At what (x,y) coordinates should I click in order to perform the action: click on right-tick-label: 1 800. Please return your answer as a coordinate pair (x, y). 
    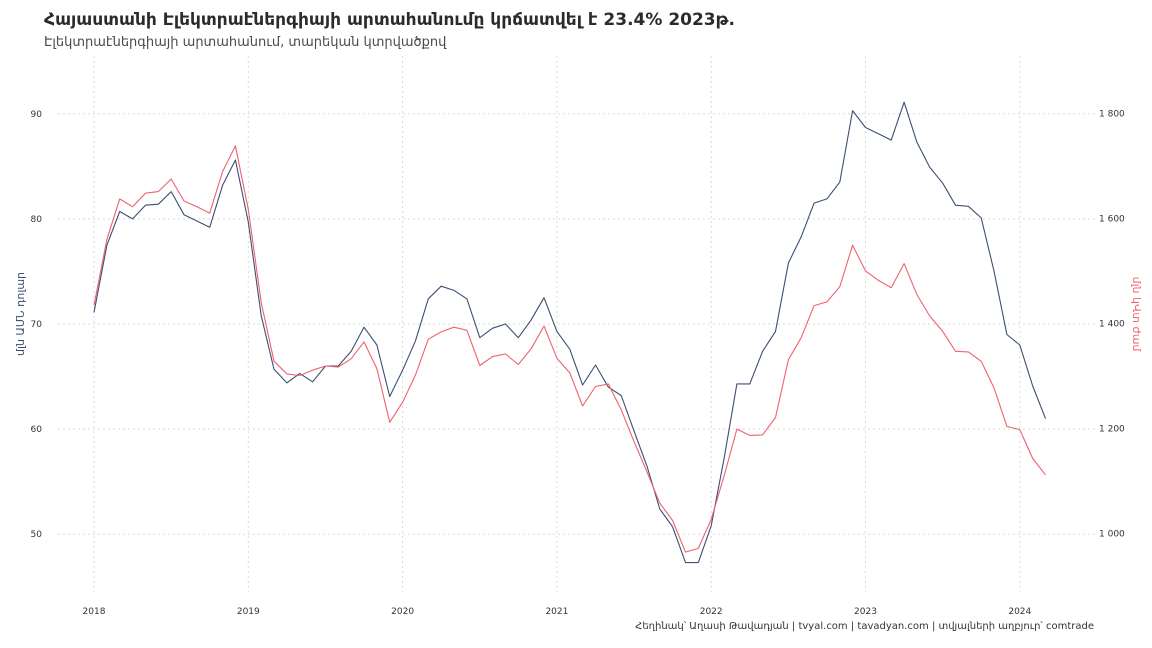
    Looking at the image, I should click on (1112, 114).